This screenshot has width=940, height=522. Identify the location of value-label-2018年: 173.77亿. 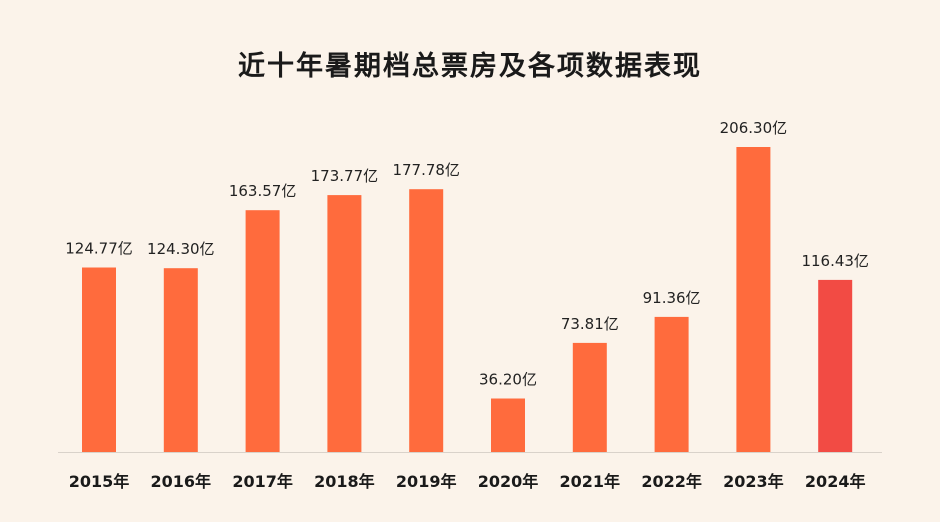
(345, 176).